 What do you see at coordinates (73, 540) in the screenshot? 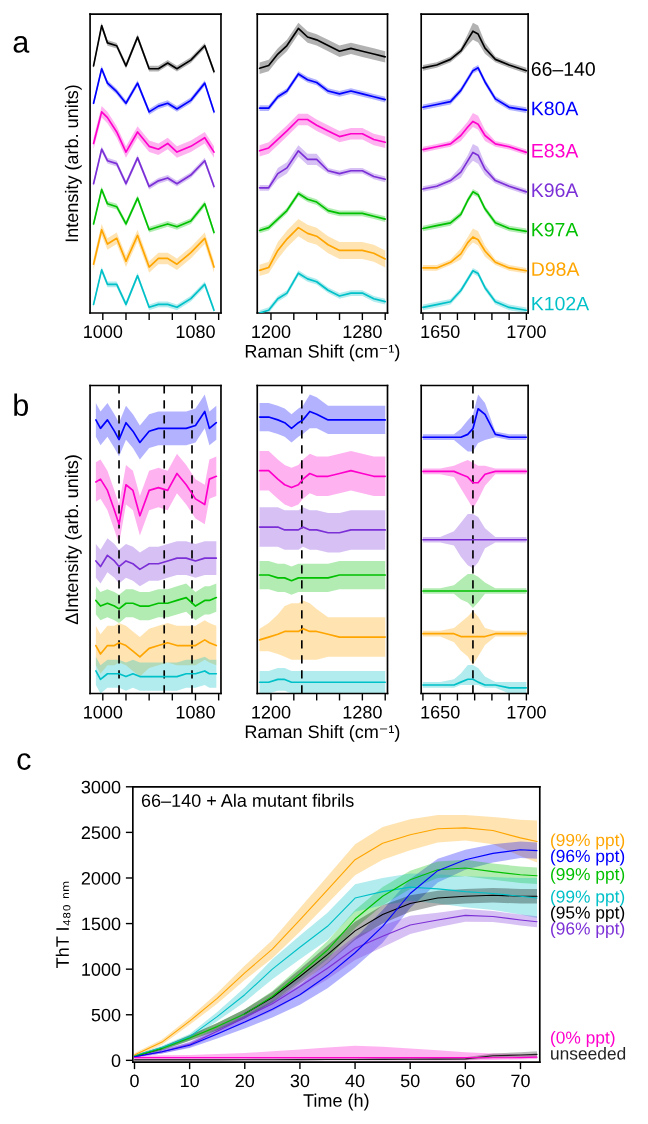
I see `y-axis-title: ΔIntensity (arb. units)` at bounding box center [73, 540].